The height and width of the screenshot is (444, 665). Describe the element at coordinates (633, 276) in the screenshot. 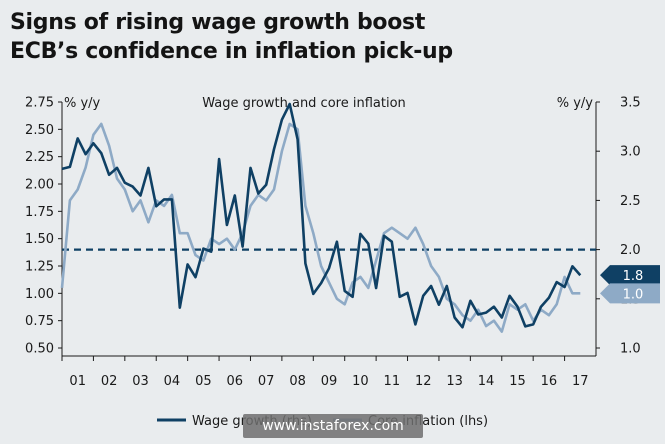

I see `wage-end-label: 1.8` at that location.